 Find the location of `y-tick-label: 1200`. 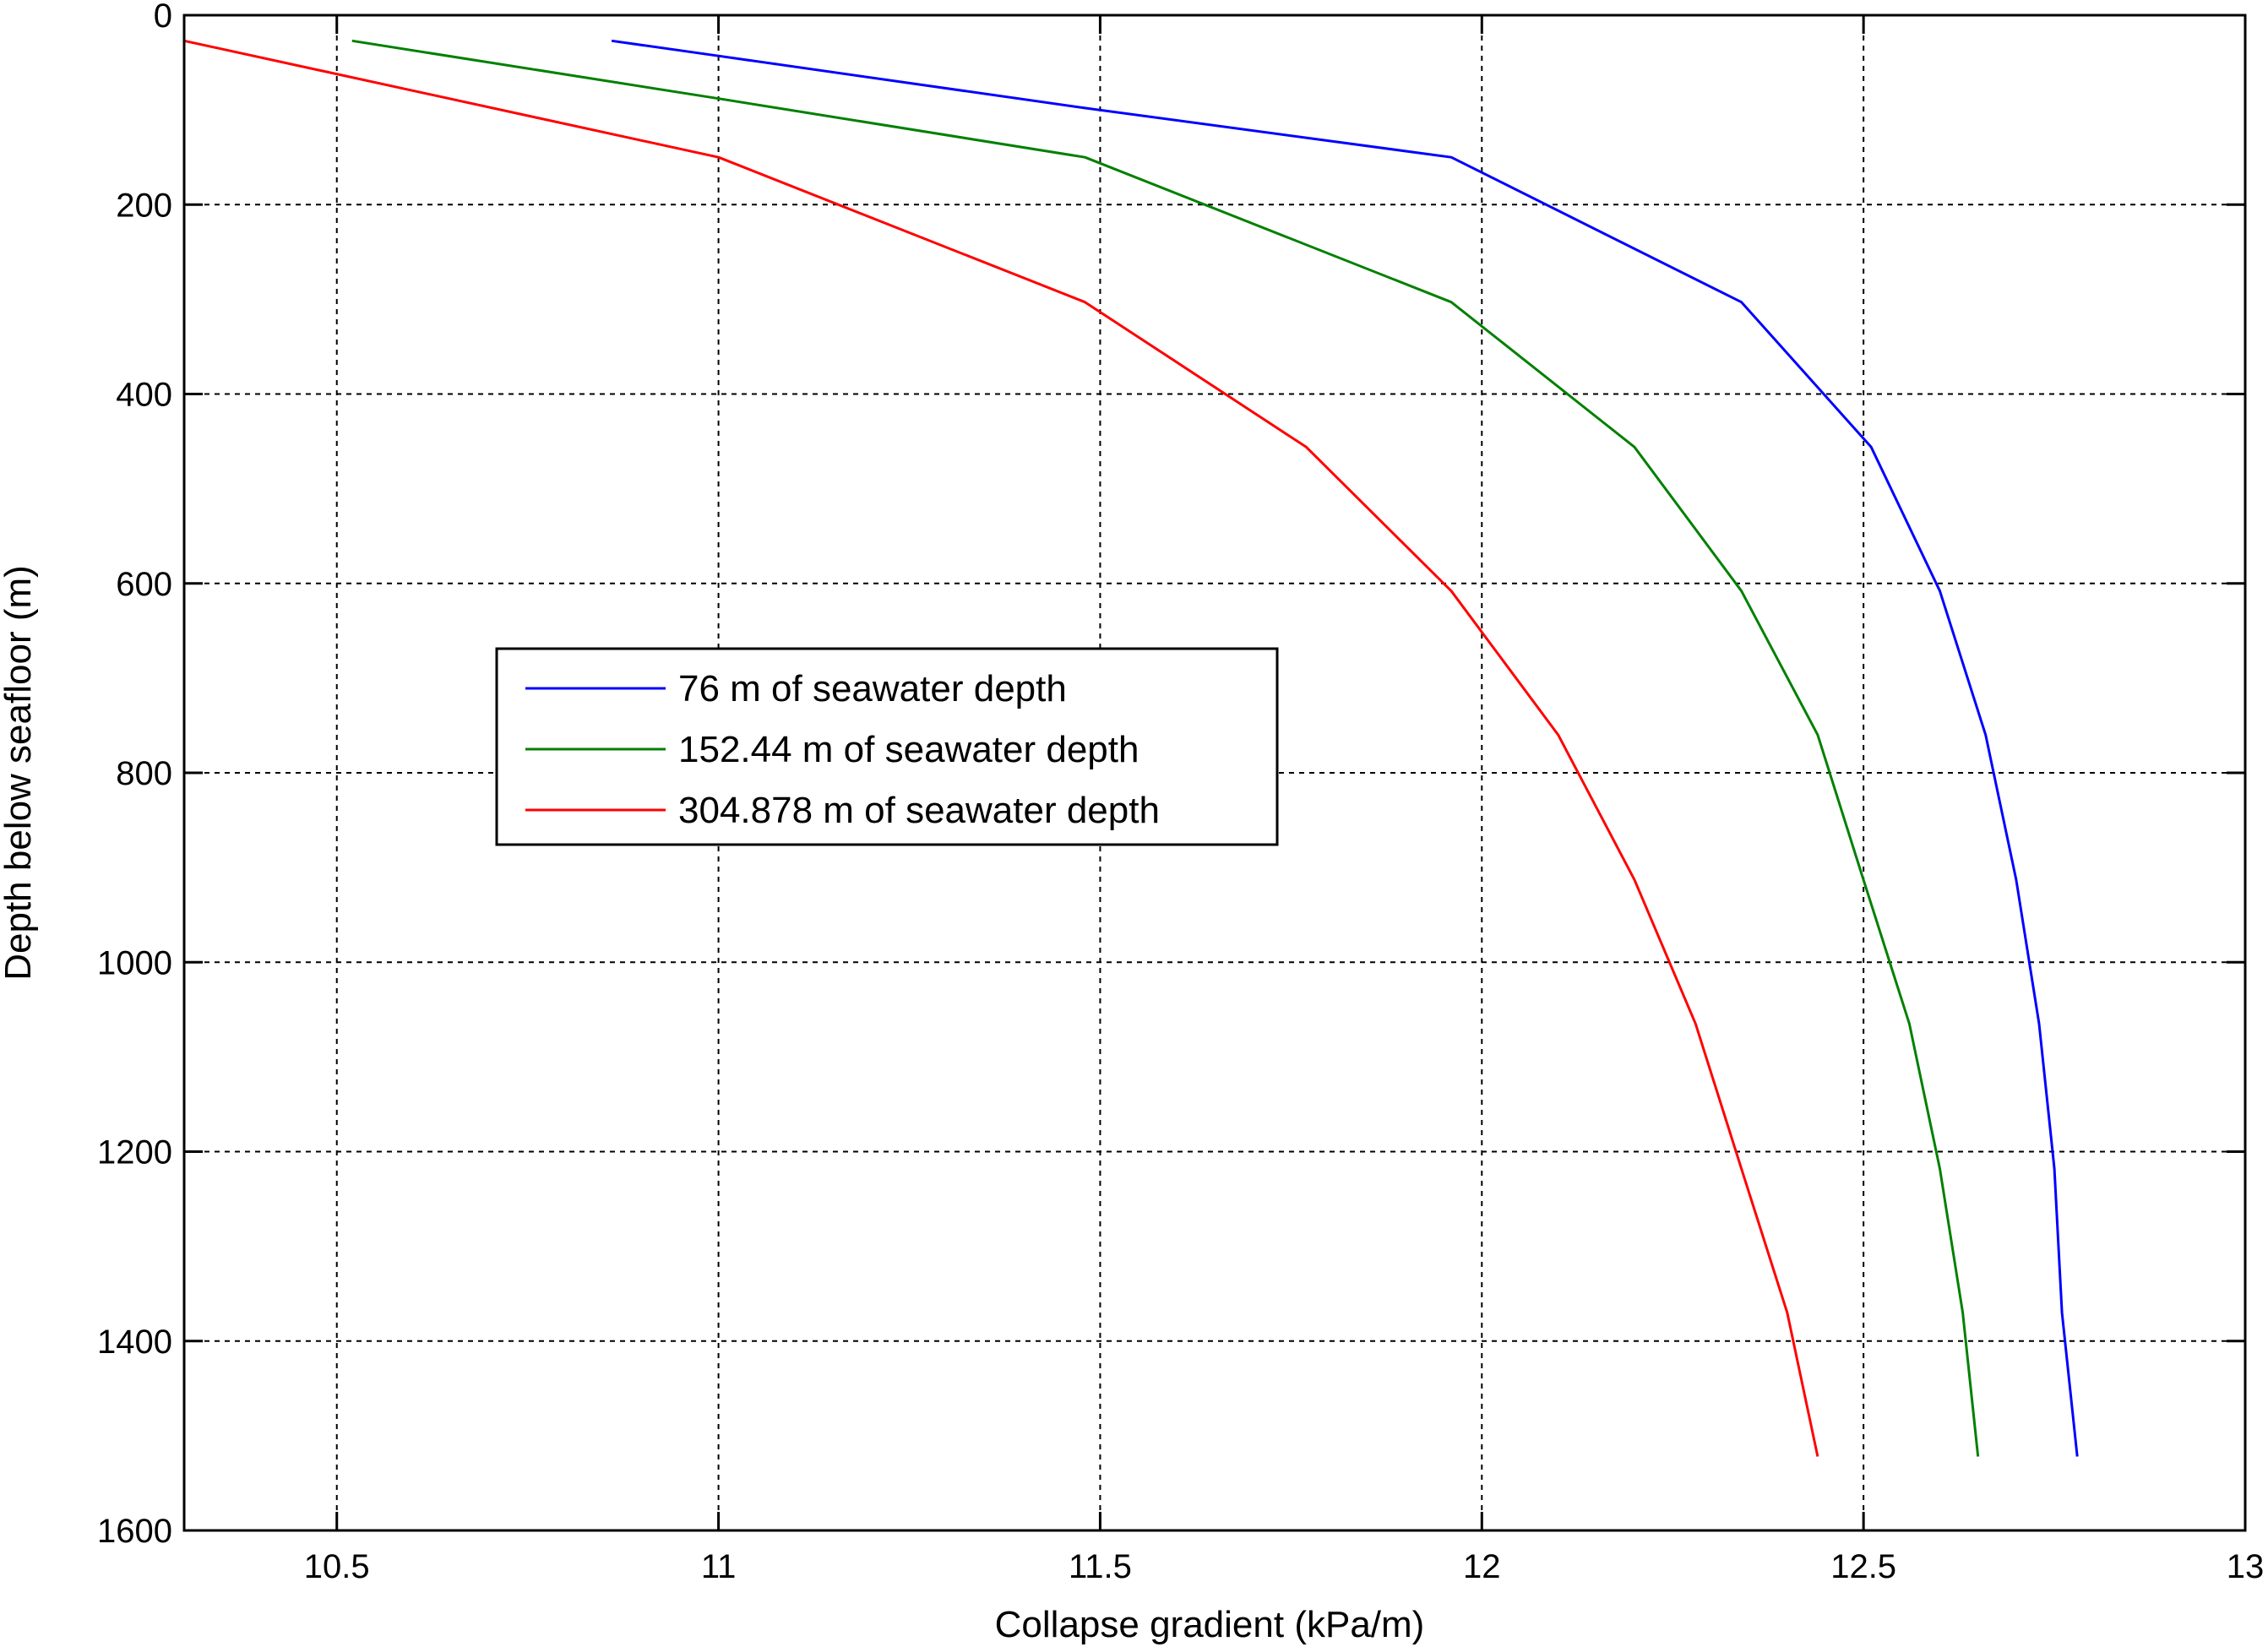

y-tick-label: 1200 is located at coordinates (134, 1152).